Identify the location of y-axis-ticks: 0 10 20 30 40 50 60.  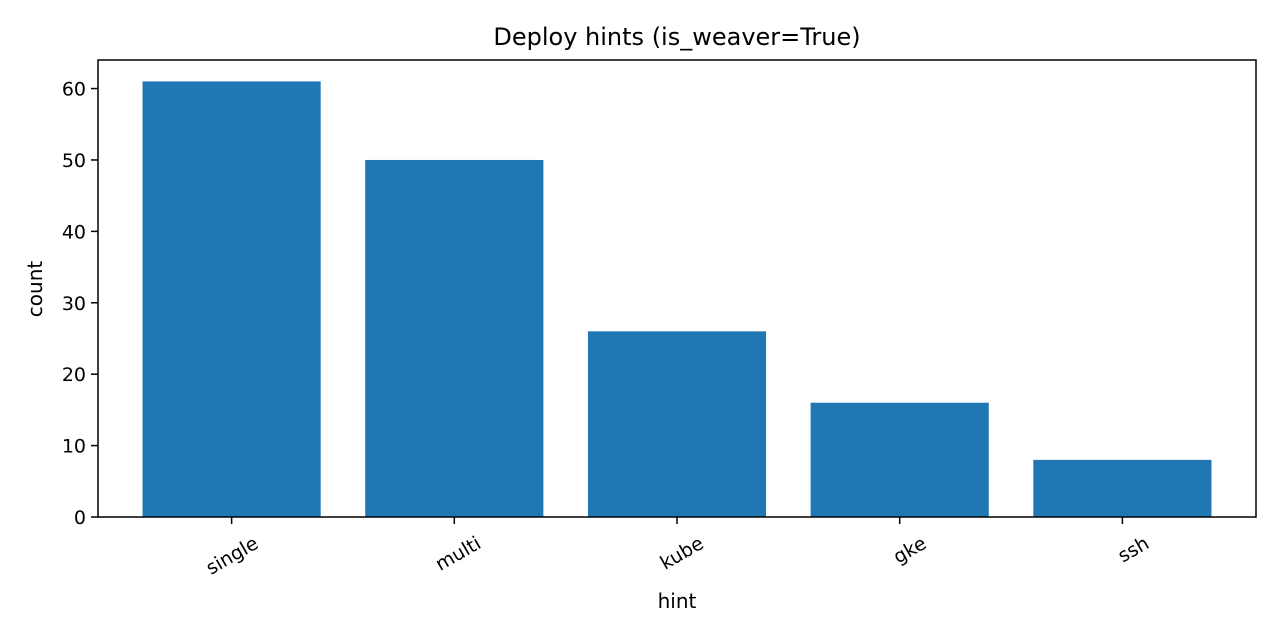
(80, 304).